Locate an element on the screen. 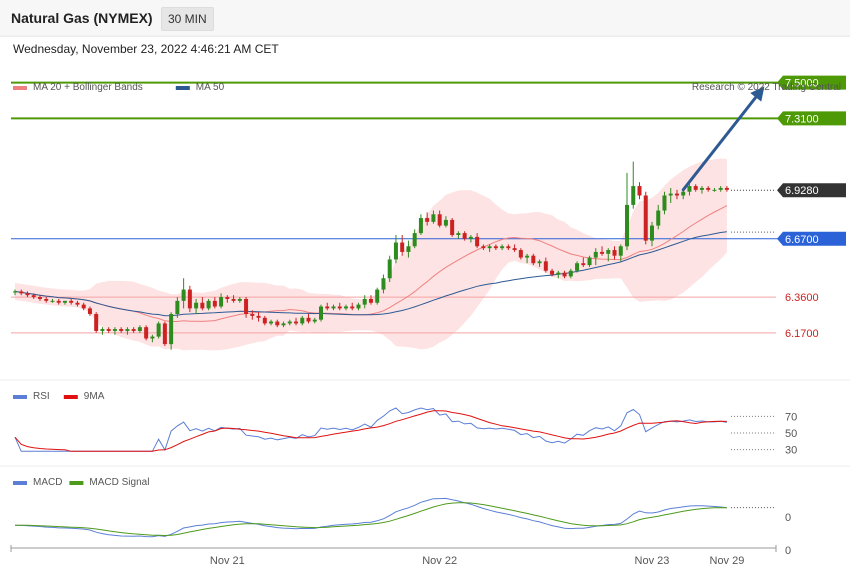  projection is located at coordinates (723, 139).